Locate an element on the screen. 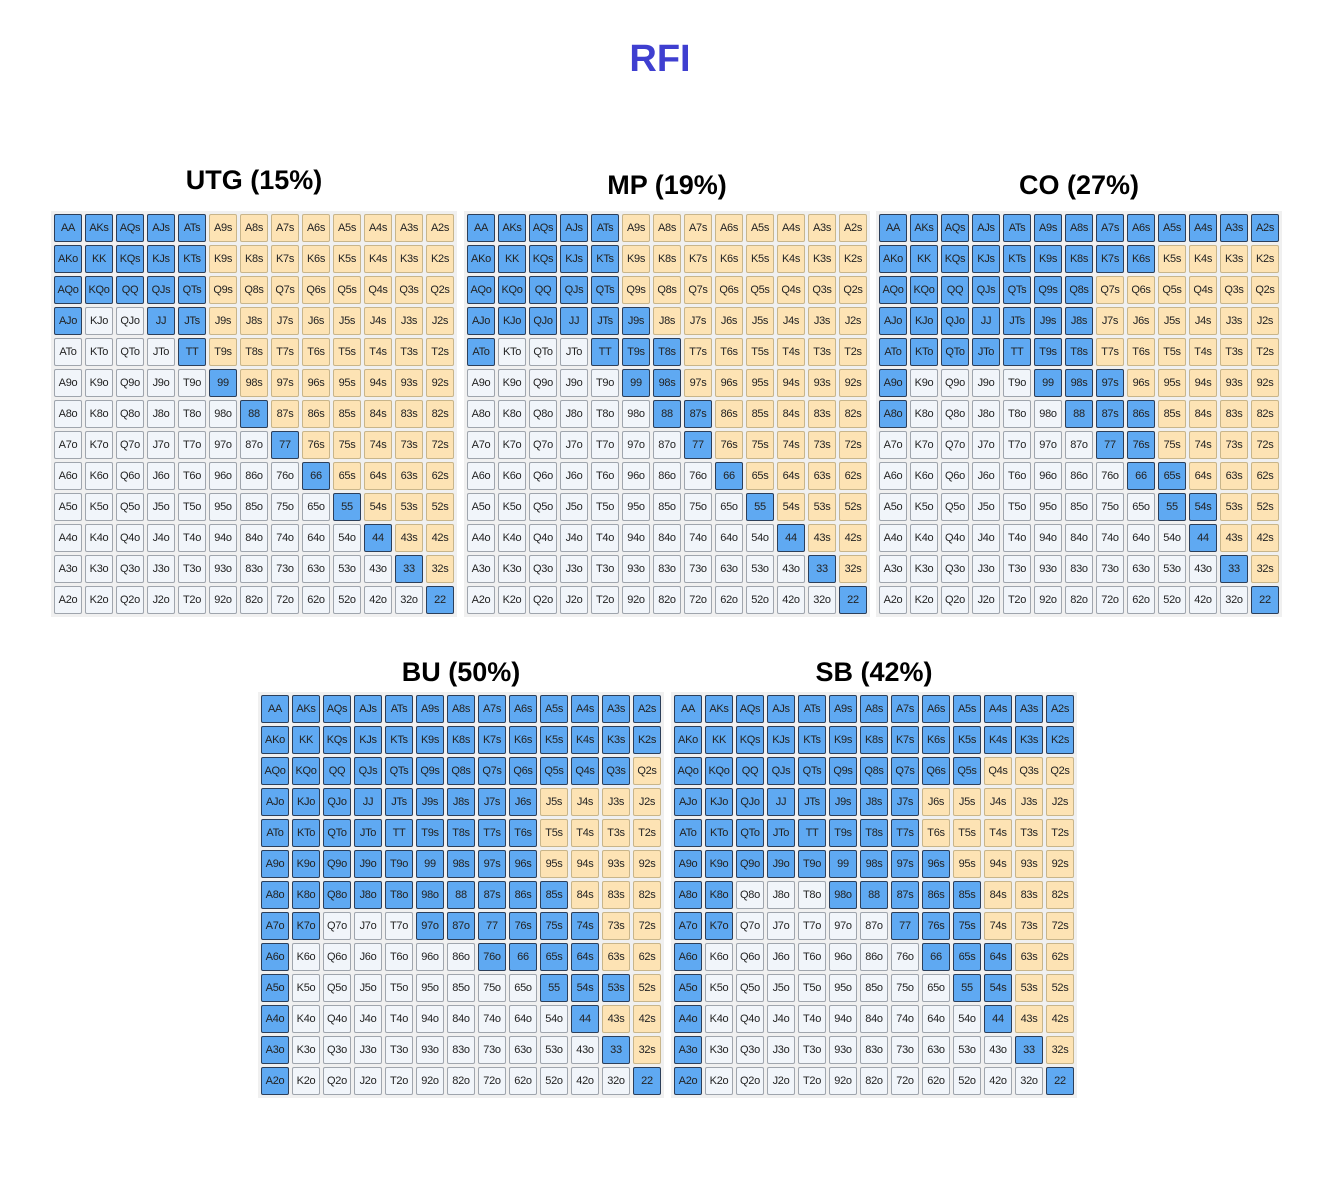  hand-cell-53o: 53o is located at coordinates (554, 1050).